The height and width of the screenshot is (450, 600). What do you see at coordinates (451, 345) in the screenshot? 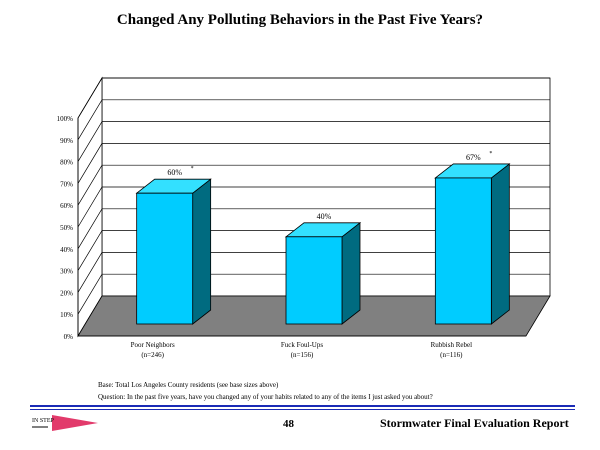
I see `x-tick-label: Rubbish Rebel` at bounding box center [451, 345].